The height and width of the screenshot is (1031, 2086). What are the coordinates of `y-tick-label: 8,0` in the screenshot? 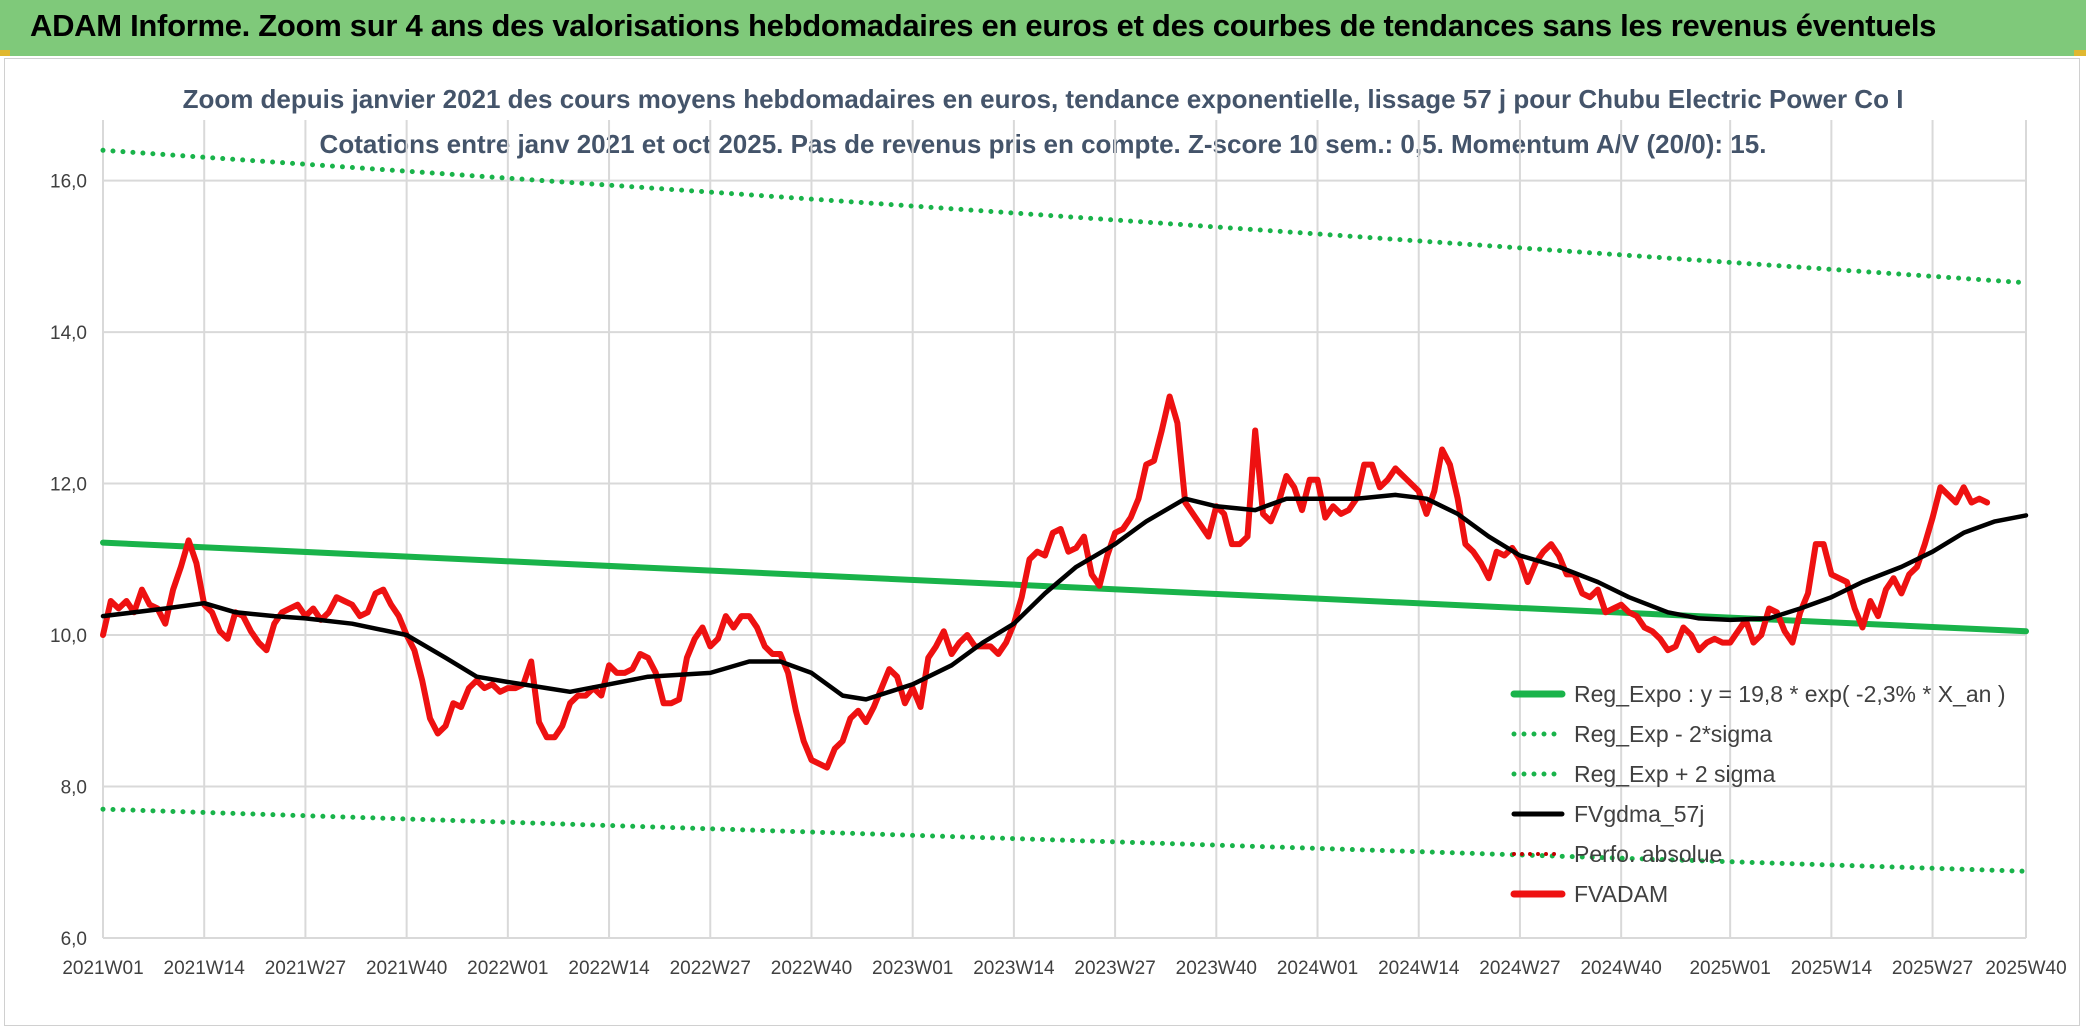 It's located at (74, 788).